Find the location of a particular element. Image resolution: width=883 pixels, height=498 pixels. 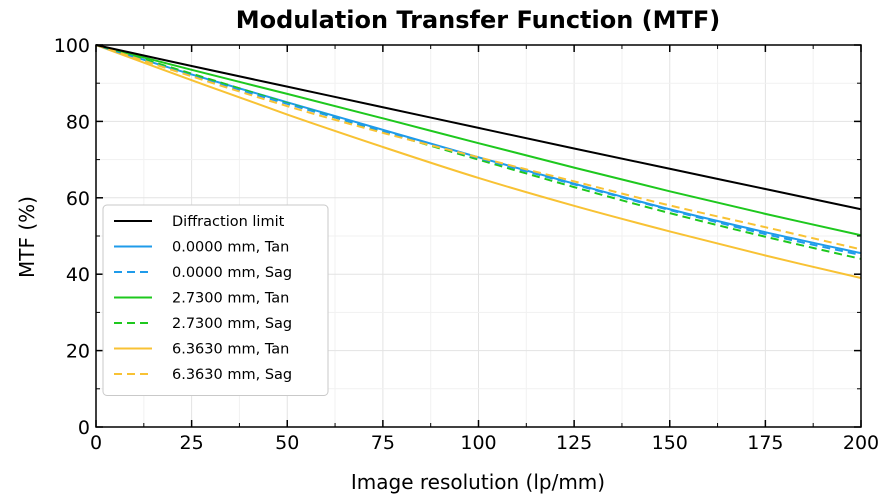

y-tick-label: 0 is located at coordinates (84, 428).